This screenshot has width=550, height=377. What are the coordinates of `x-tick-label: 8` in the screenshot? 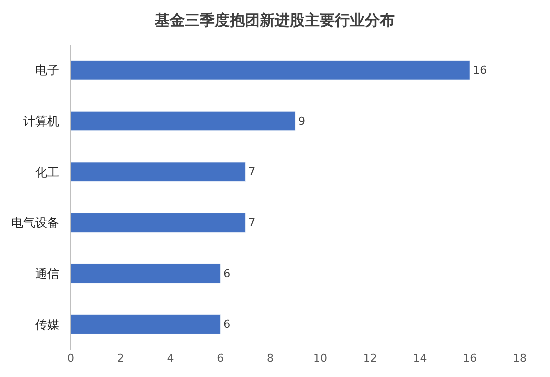 It's located at (270, 358).